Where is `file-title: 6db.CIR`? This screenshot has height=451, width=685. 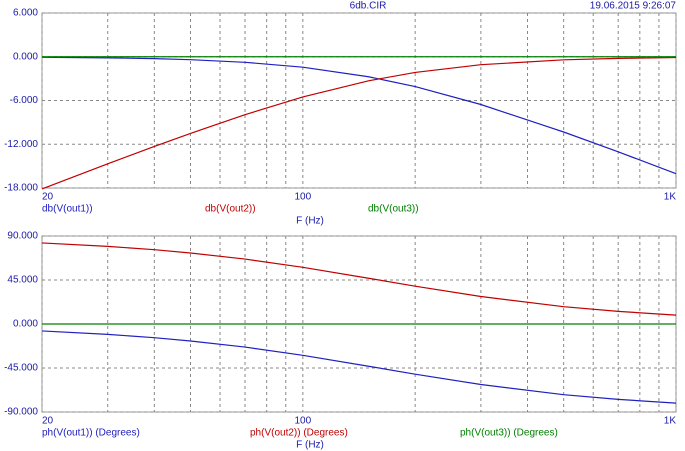 file-title: 6db.CIR is located at coordinates (368, 6).